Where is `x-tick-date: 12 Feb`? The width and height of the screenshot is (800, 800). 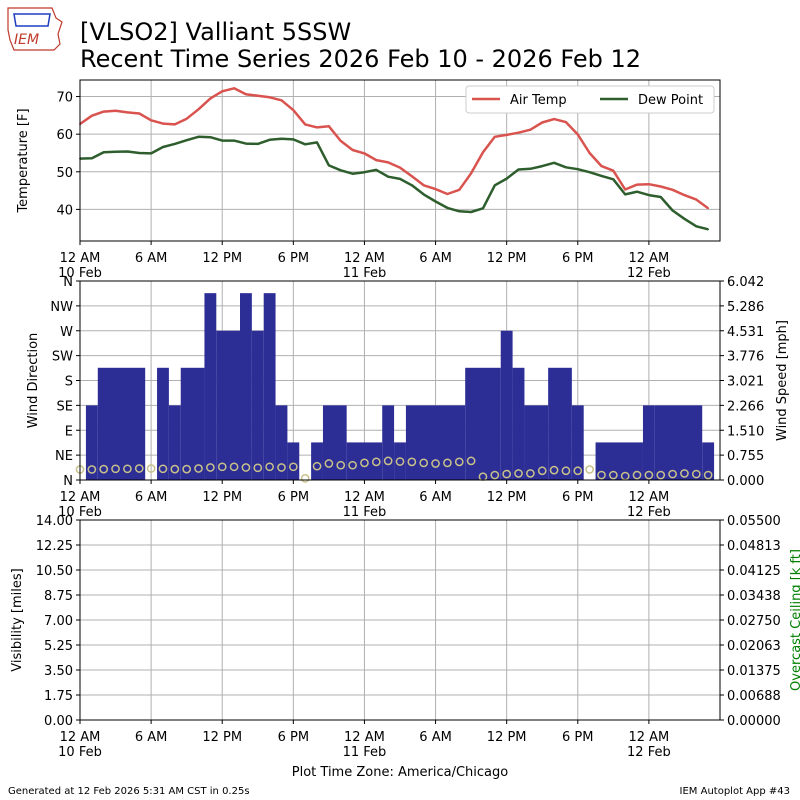 x-tick-date: 12 Feb is located at coordinates (649, 512).